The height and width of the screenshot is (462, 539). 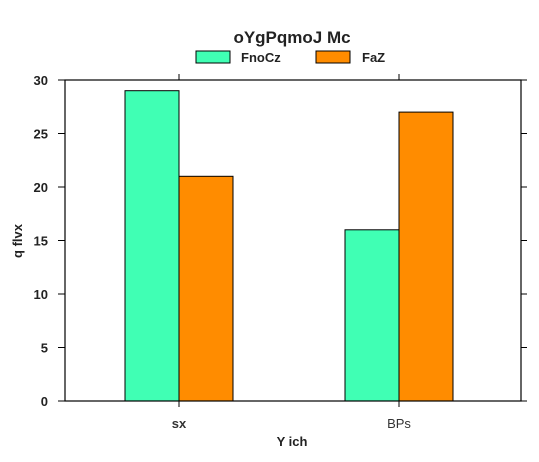 What do you see at coordinates (44, 401) in the screenshot?
I see `y-tick-label: 0` at bounding box center [44, 401].